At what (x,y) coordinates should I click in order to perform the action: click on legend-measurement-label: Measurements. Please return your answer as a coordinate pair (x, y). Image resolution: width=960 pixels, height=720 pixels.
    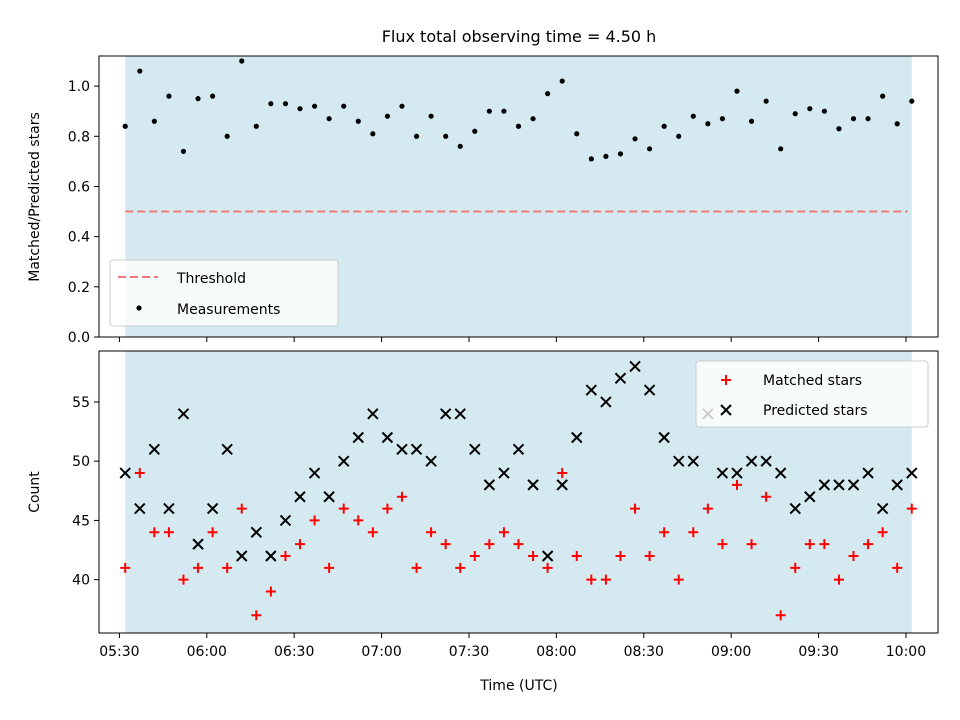
    Looking at the image, I should click on (228, 310).